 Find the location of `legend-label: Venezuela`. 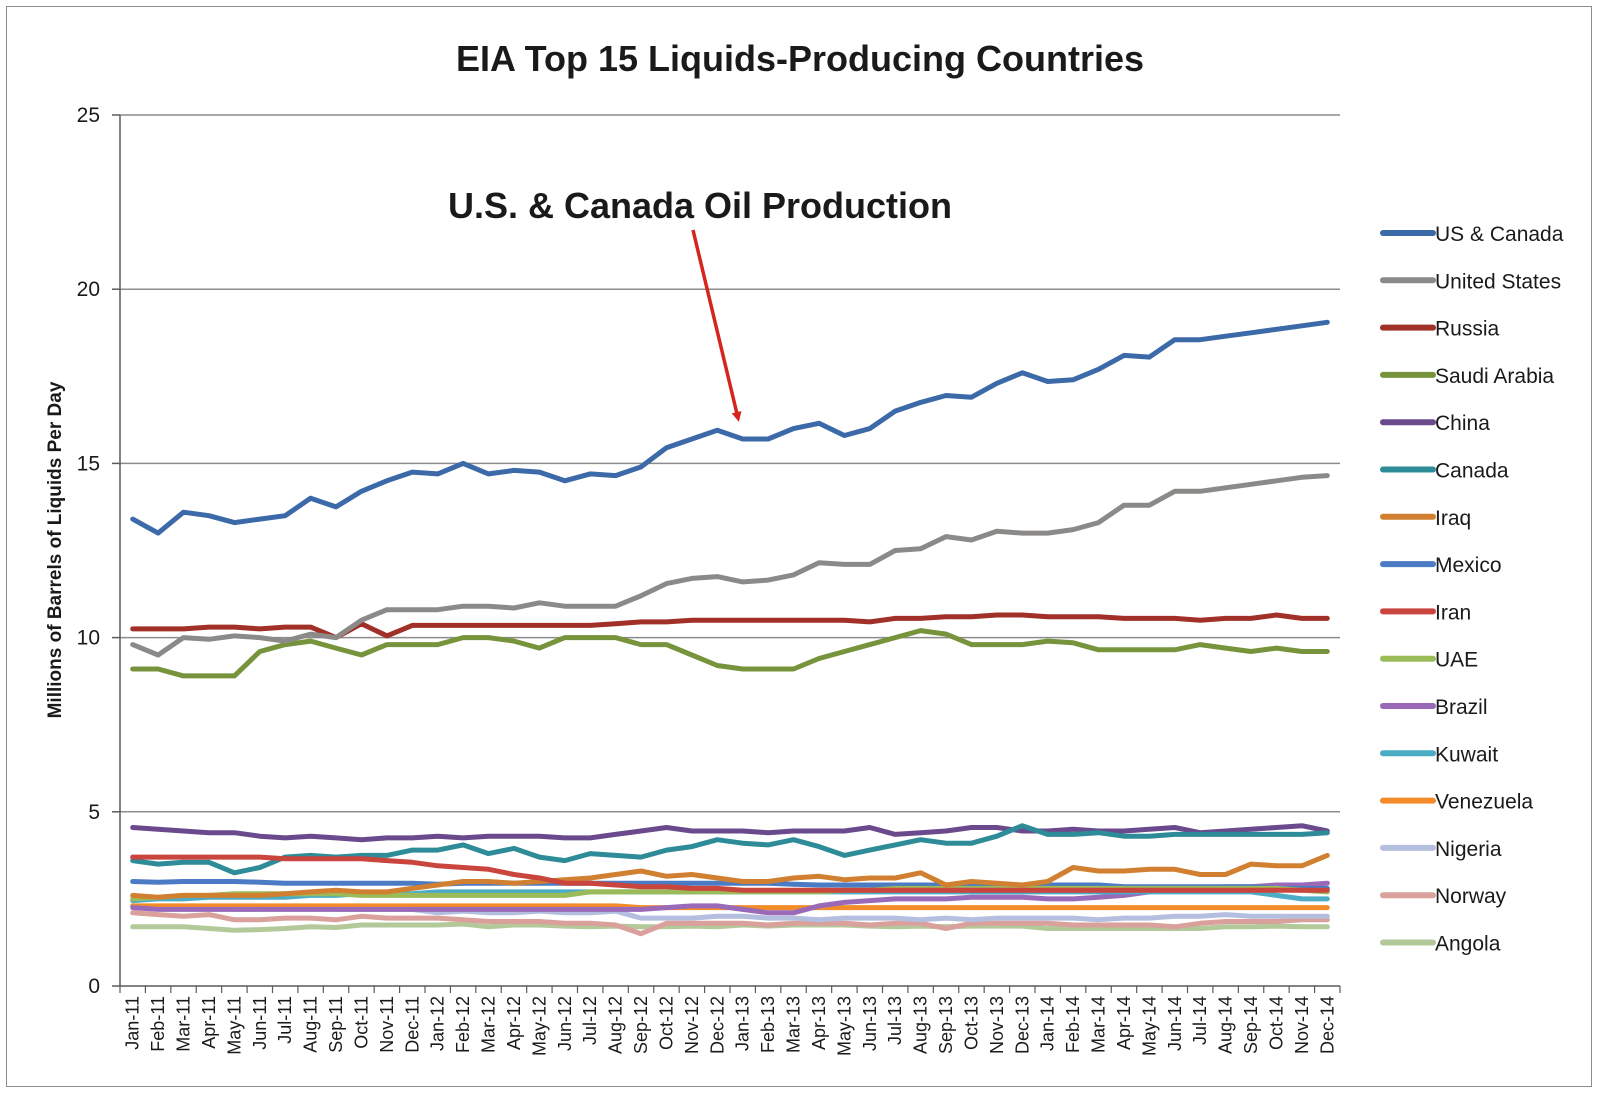

legend-label: Venezuela is located at coordinates (1484, 802).